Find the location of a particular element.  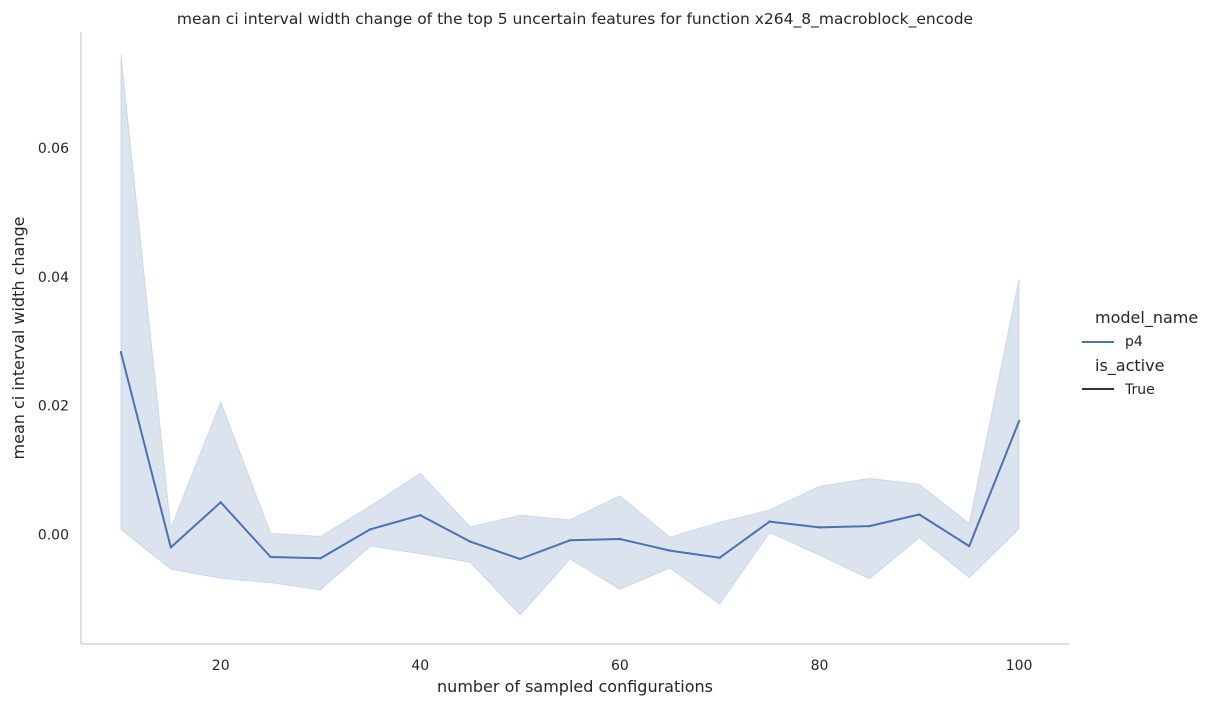

y-tick-labels: 0.00 0.02 0.04 0.06 is located at coordinates (53, 342).